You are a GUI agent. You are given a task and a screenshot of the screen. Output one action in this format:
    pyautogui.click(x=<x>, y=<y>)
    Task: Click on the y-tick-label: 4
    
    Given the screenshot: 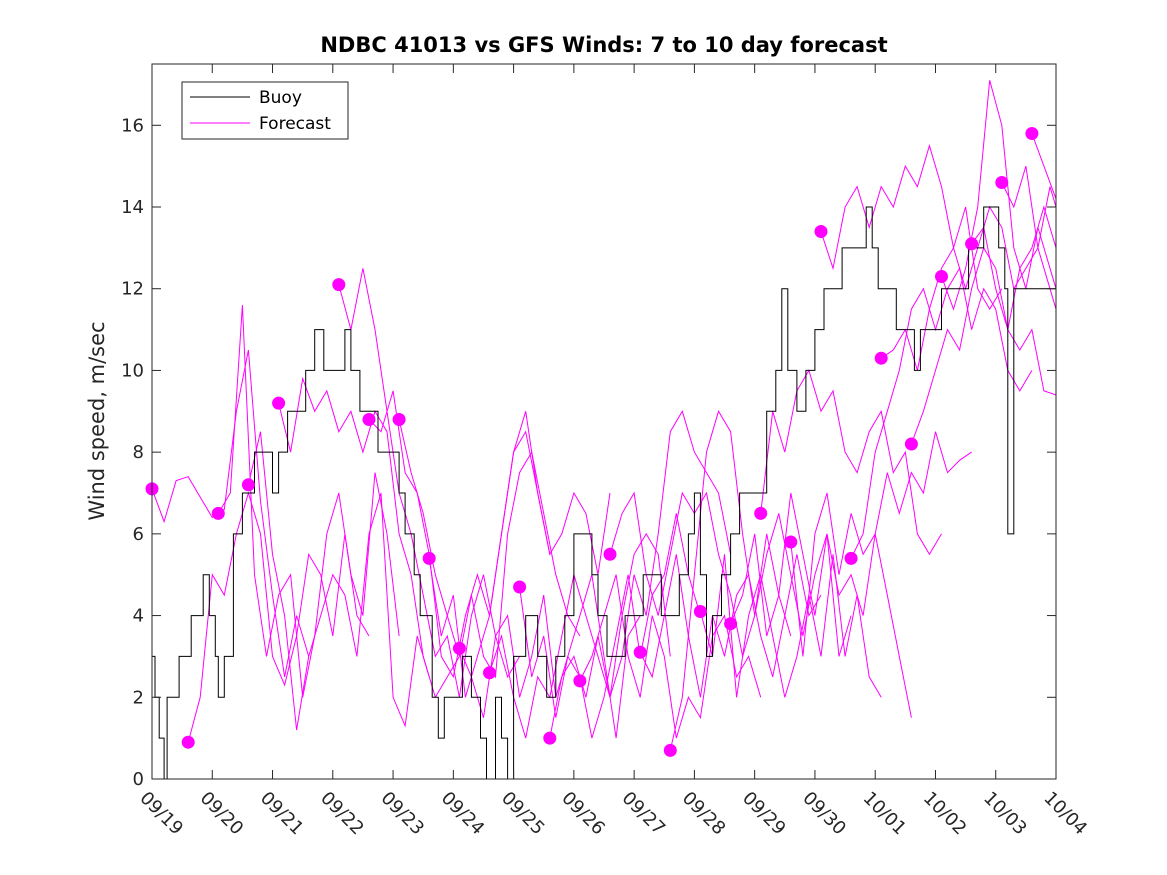 What is the action you would take?
    pyautogui.click(x=138, y=616)
    